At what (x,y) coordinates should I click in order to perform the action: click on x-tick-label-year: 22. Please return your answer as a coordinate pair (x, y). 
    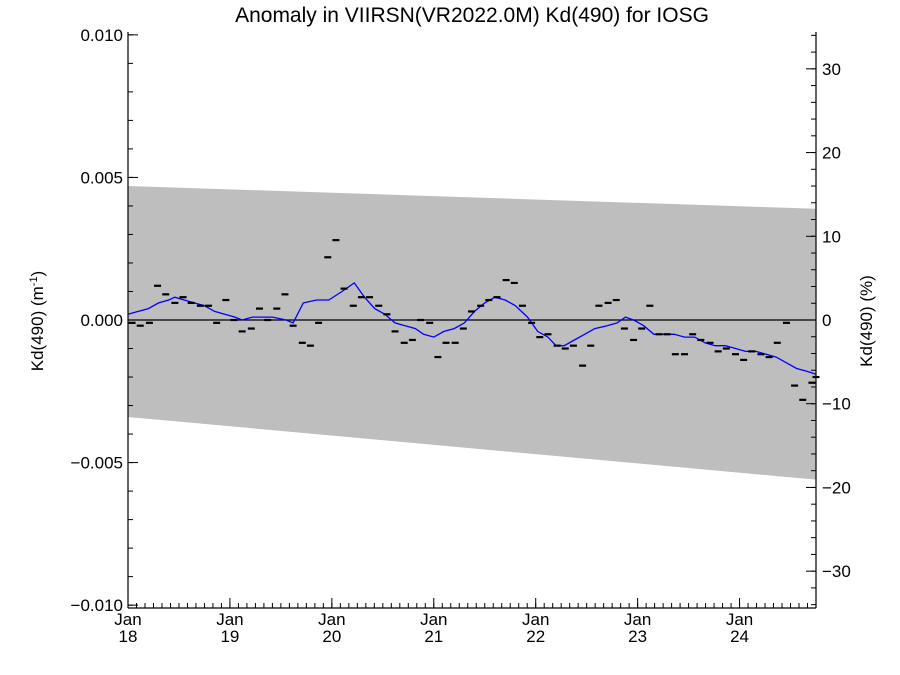
    Looking at the image, I should click on (535, 636).